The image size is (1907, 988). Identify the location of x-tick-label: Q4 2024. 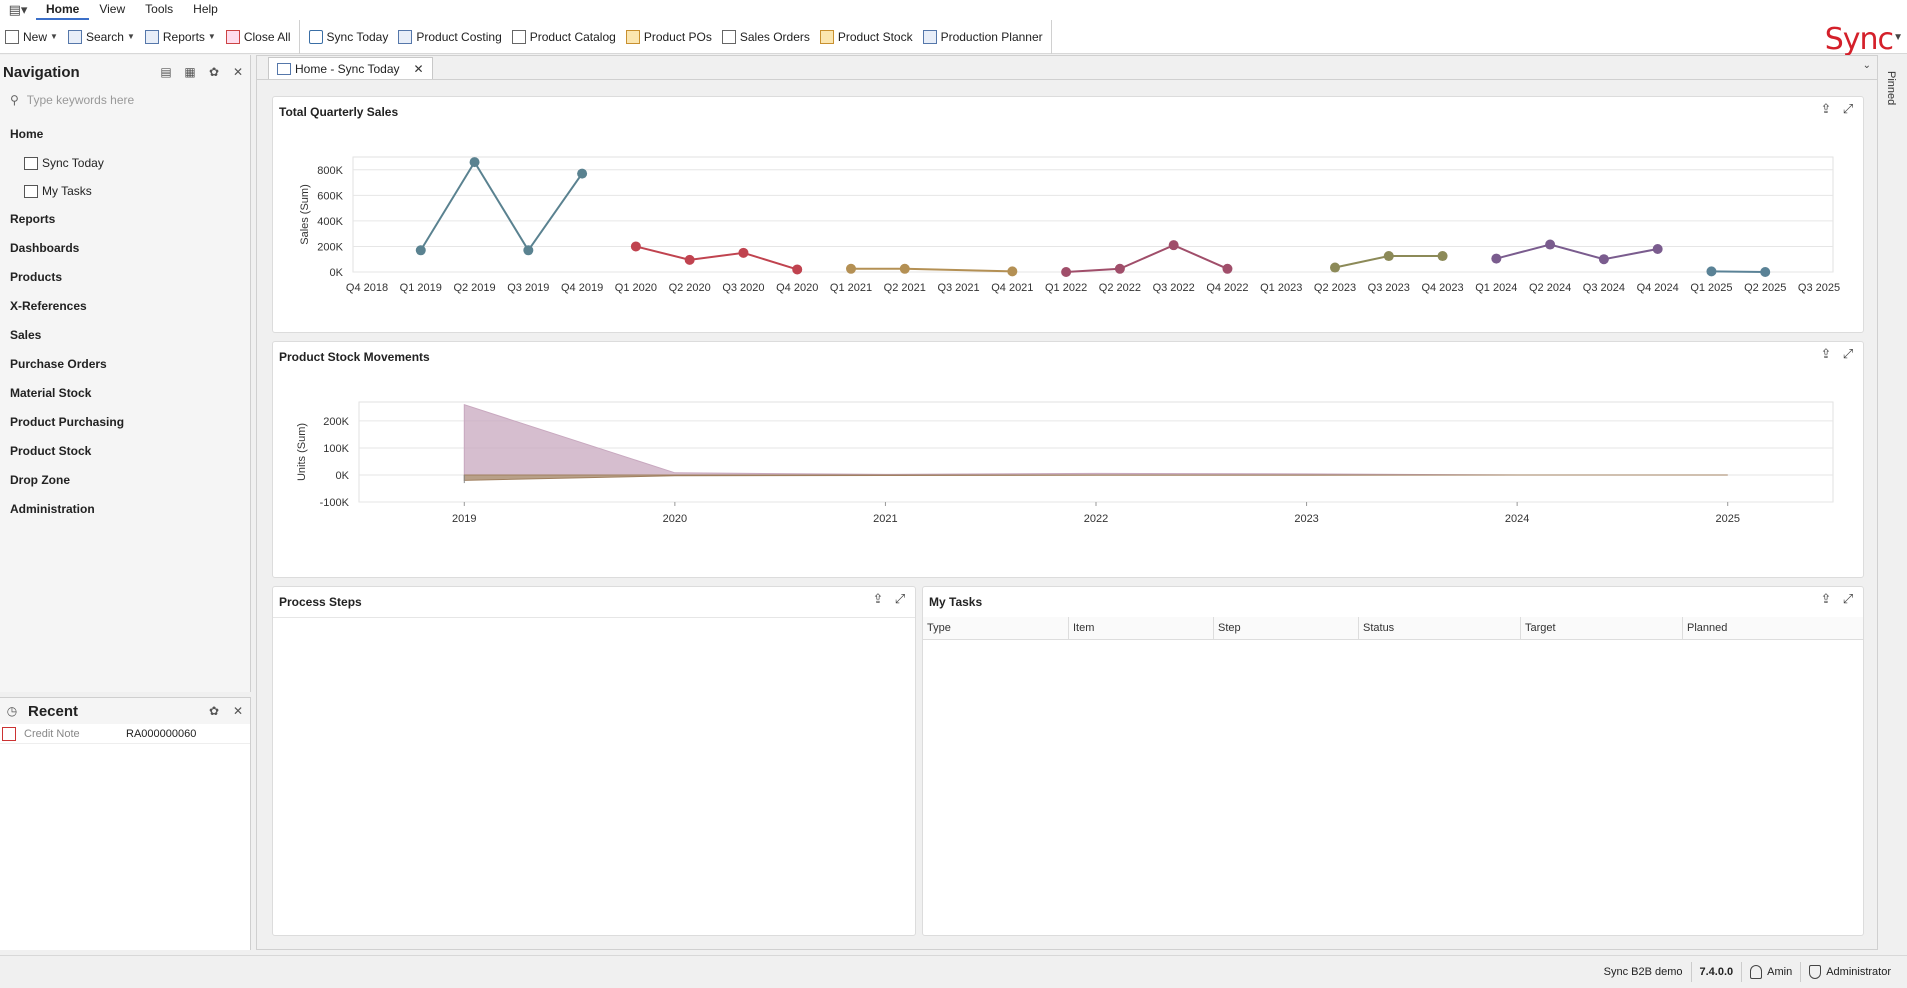
(1658, 288).